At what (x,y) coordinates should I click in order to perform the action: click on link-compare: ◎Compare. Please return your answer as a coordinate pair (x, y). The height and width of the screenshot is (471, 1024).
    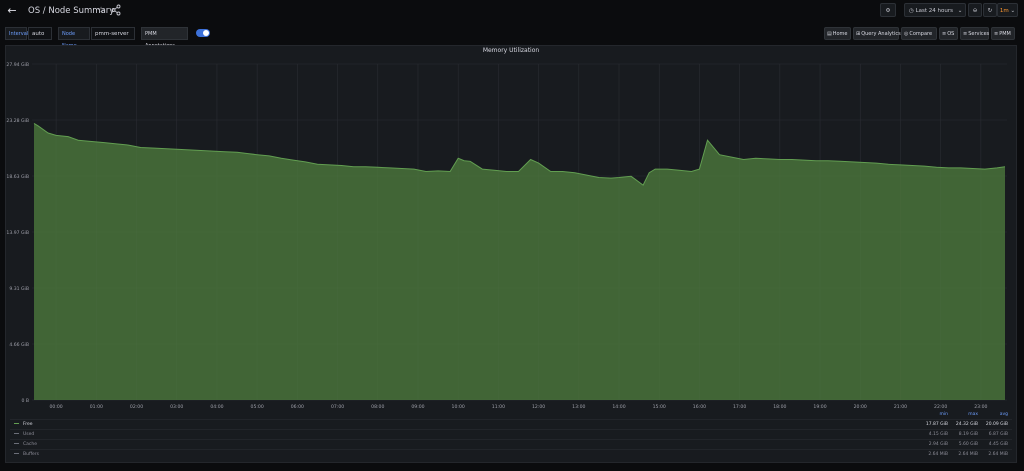
    Looking at the image, I should click on (919, 33).